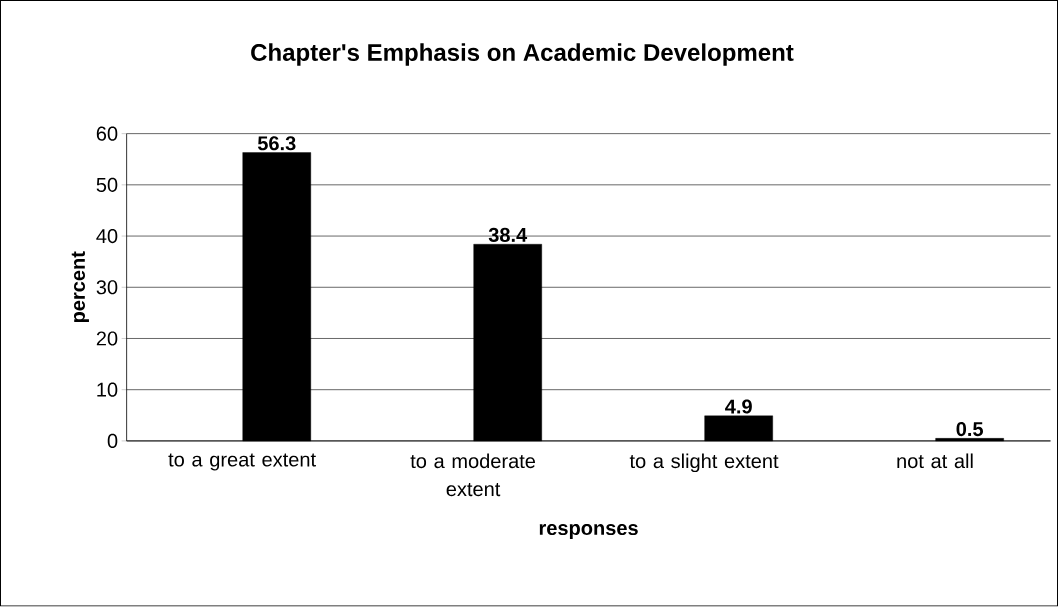  Describe the element at coordinates (970, 429) in the screenshot. I see `data-label: 0.5` at that location.